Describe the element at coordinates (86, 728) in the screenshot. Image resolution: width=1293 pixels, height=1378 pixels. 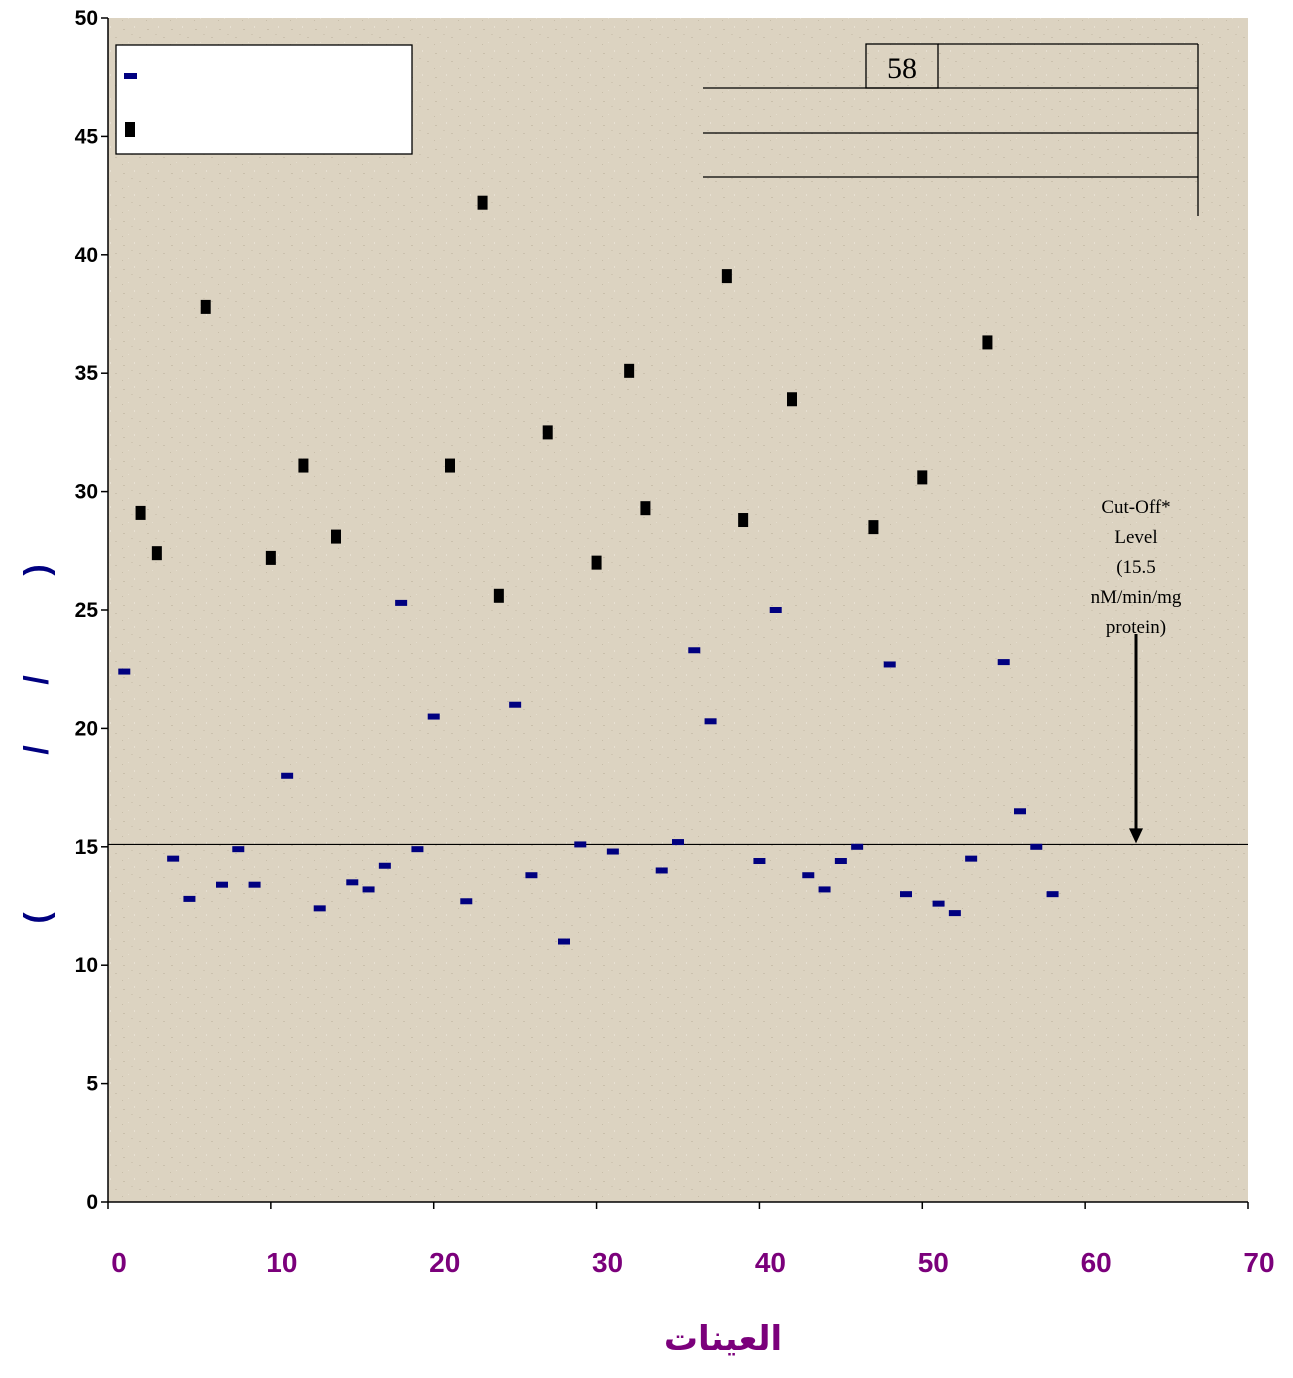
I see `y-tick-label: 20` at that location.